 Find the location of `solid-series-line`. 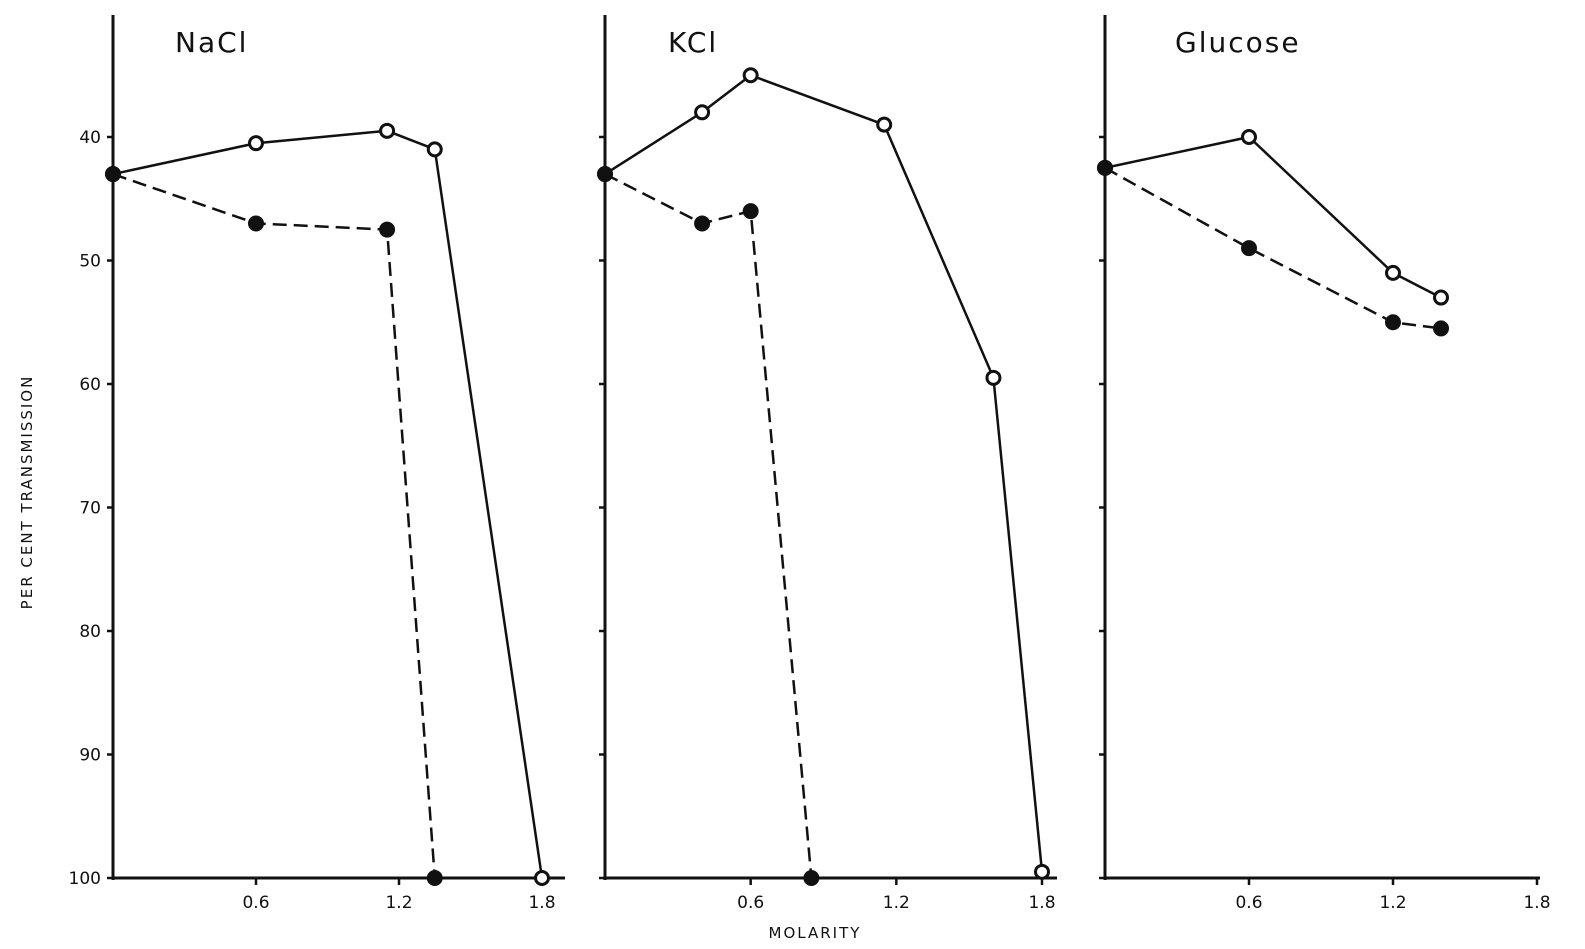

solid-series-line is located at coordinates (1273, 217).